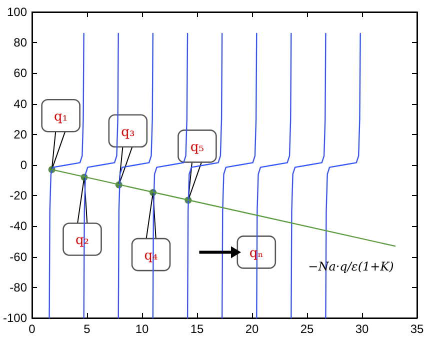 The width and height of the screenshot is (429, 343). What do you see at coordinates (128, 132) in the screenshot?
I see `annotation: q₃` at bounding box center [128, 132].